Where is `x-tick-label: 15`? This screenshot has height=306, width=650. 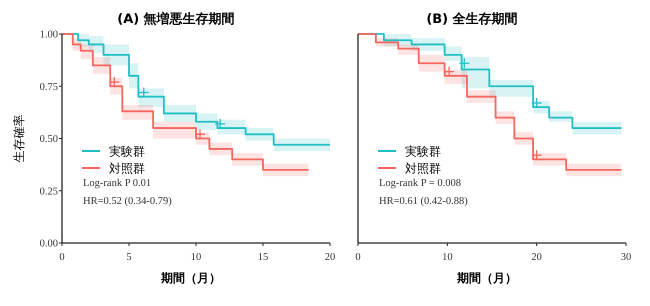
x-tick-label: 15 is located at coordinates (263, 257).